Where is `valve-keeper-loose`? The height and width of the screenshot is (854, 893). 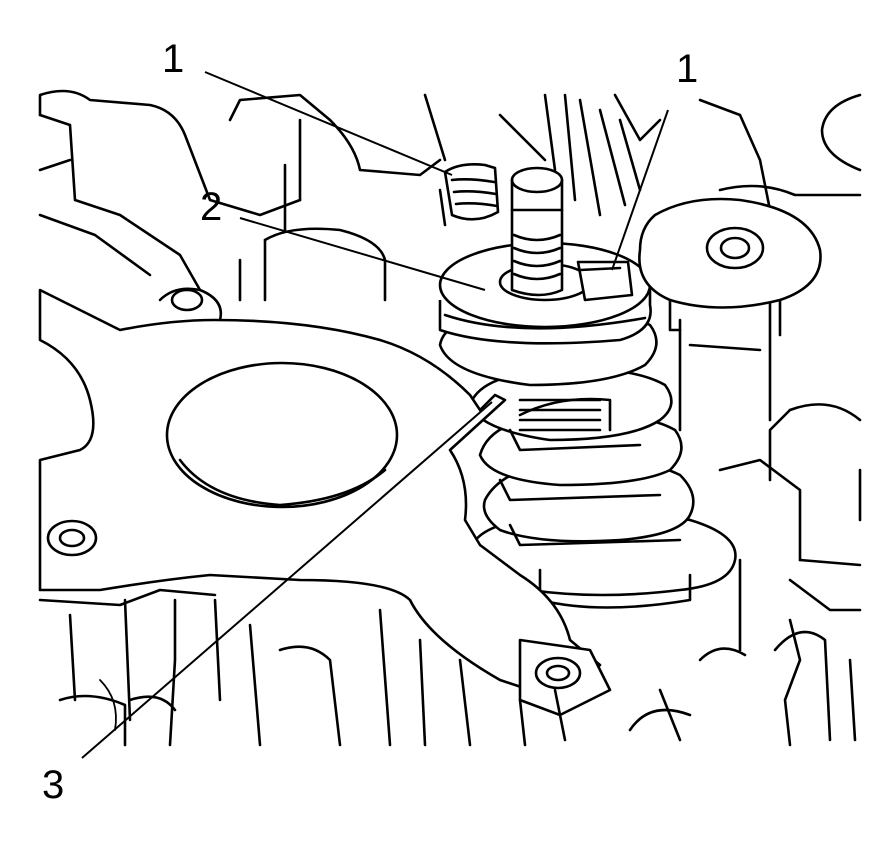 valve-keeper-loose is located at coordinates (469, 195).